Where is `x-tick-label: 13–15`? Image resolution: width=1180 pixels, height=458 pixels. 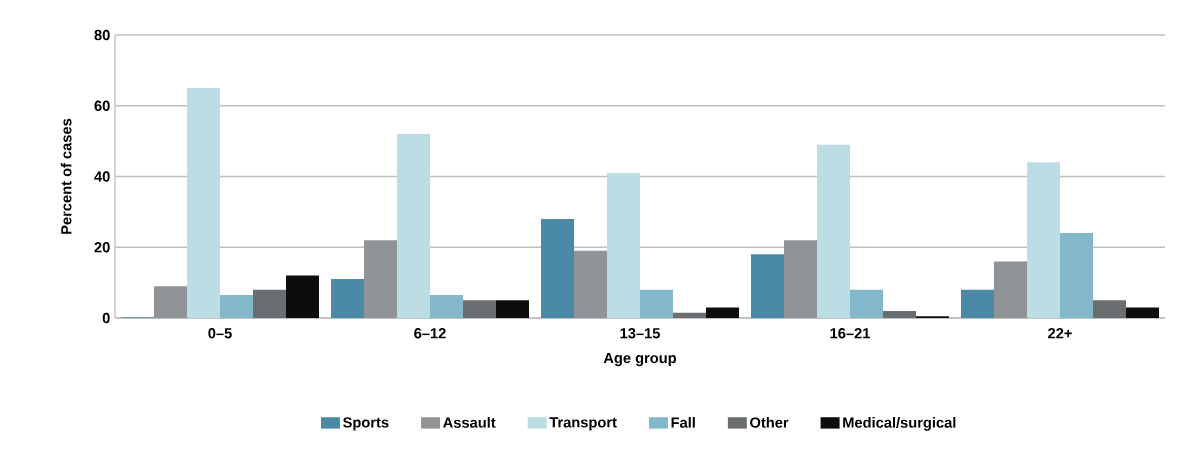 x-tick-label: 13–15 is located at coordinates (640, 333).